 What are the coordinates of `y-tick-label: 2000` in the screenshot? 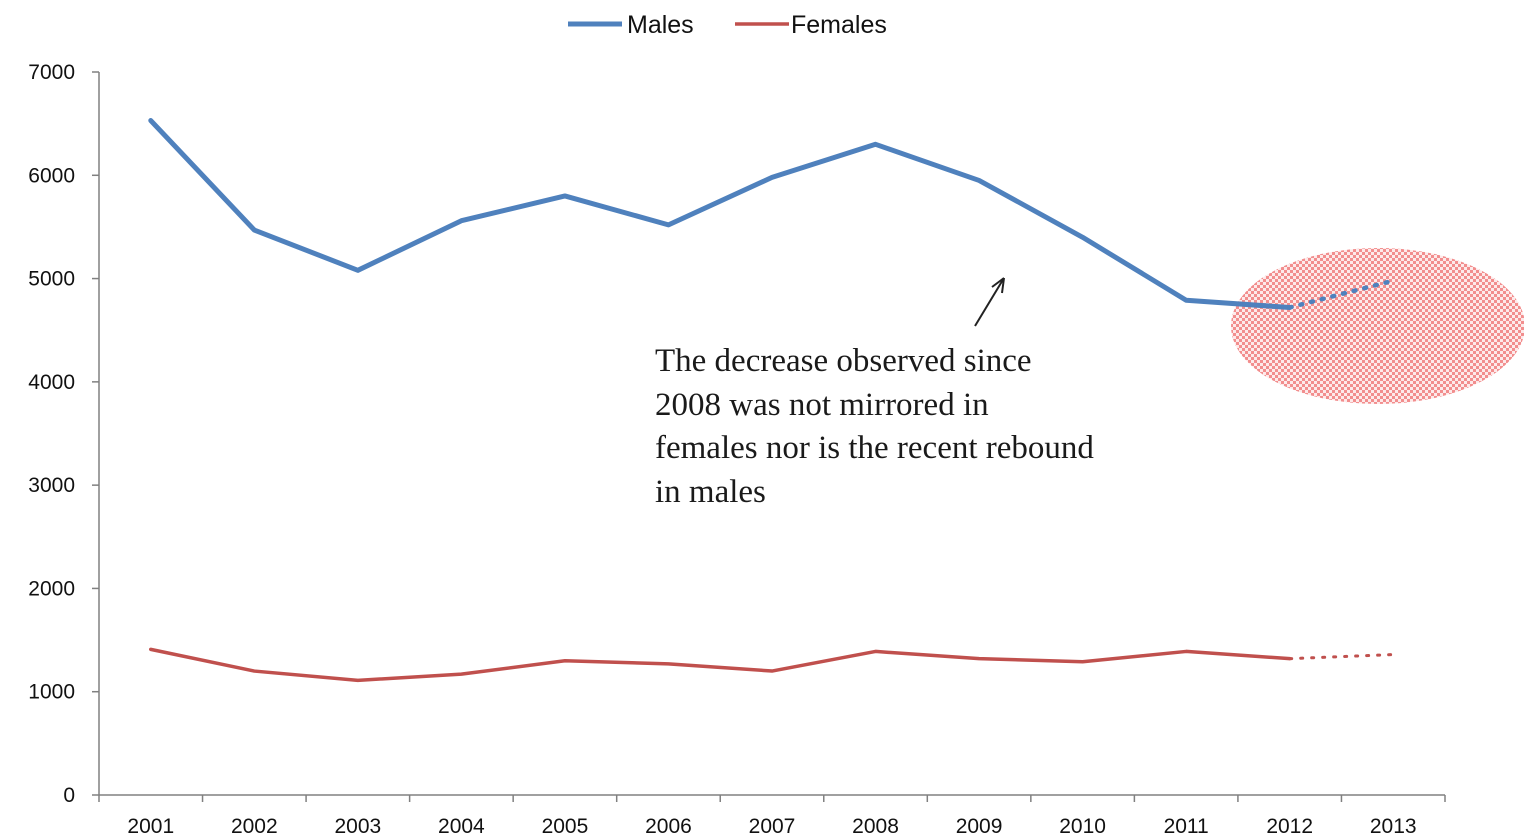 It's located at (51, 588).